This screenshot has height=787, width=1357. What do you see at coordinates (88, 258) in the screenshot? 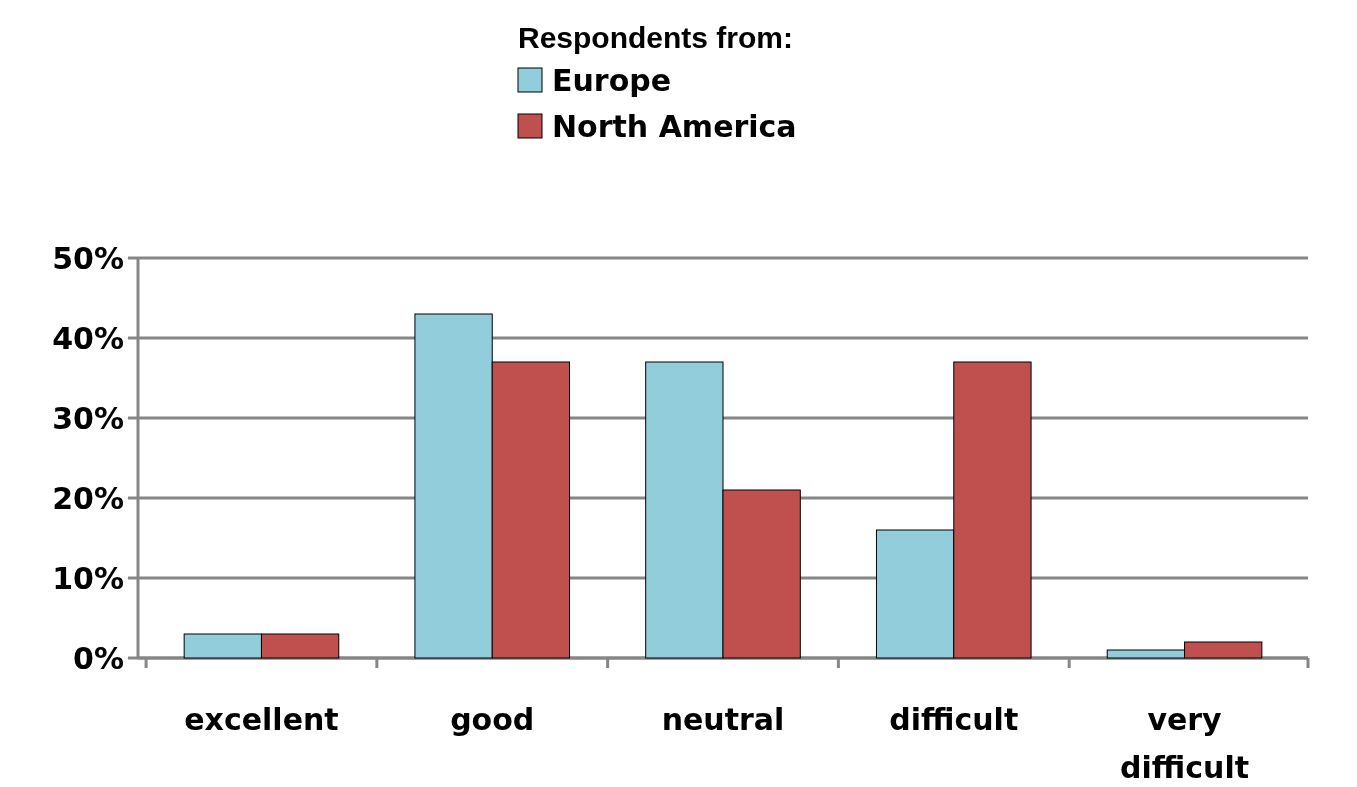
I see `y-tick-label: 50%` at bounding box center [88, 258].